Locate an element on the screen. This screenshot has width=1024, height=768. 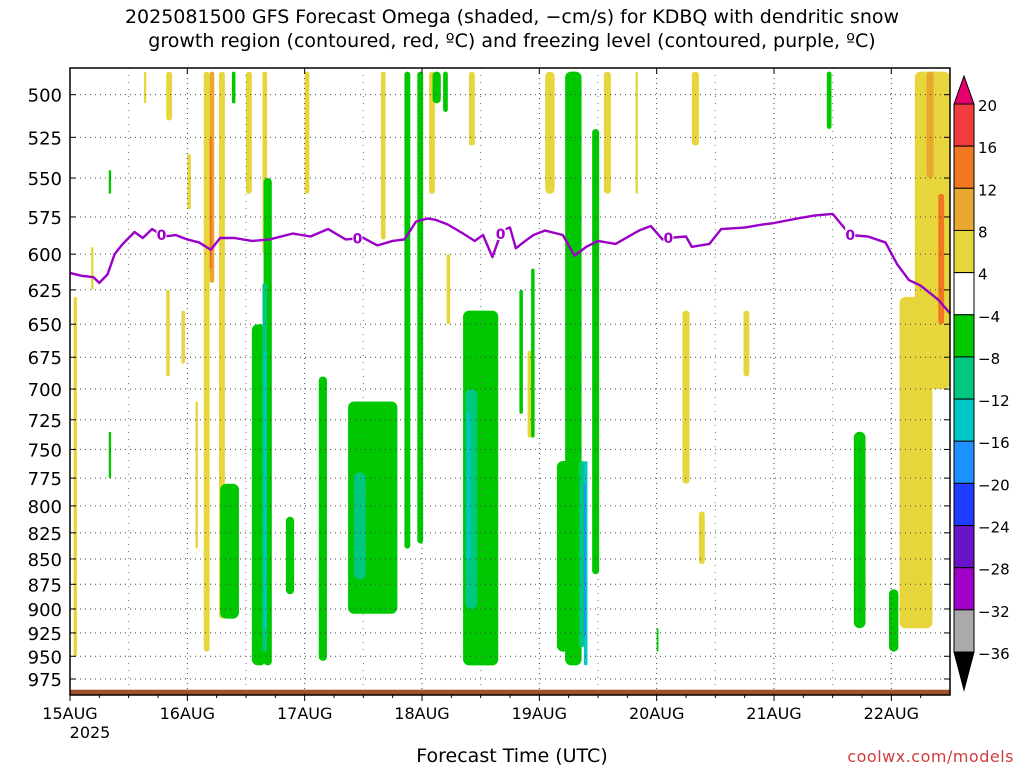
y-tick-label: 800 is located at coordinates (45, 507).